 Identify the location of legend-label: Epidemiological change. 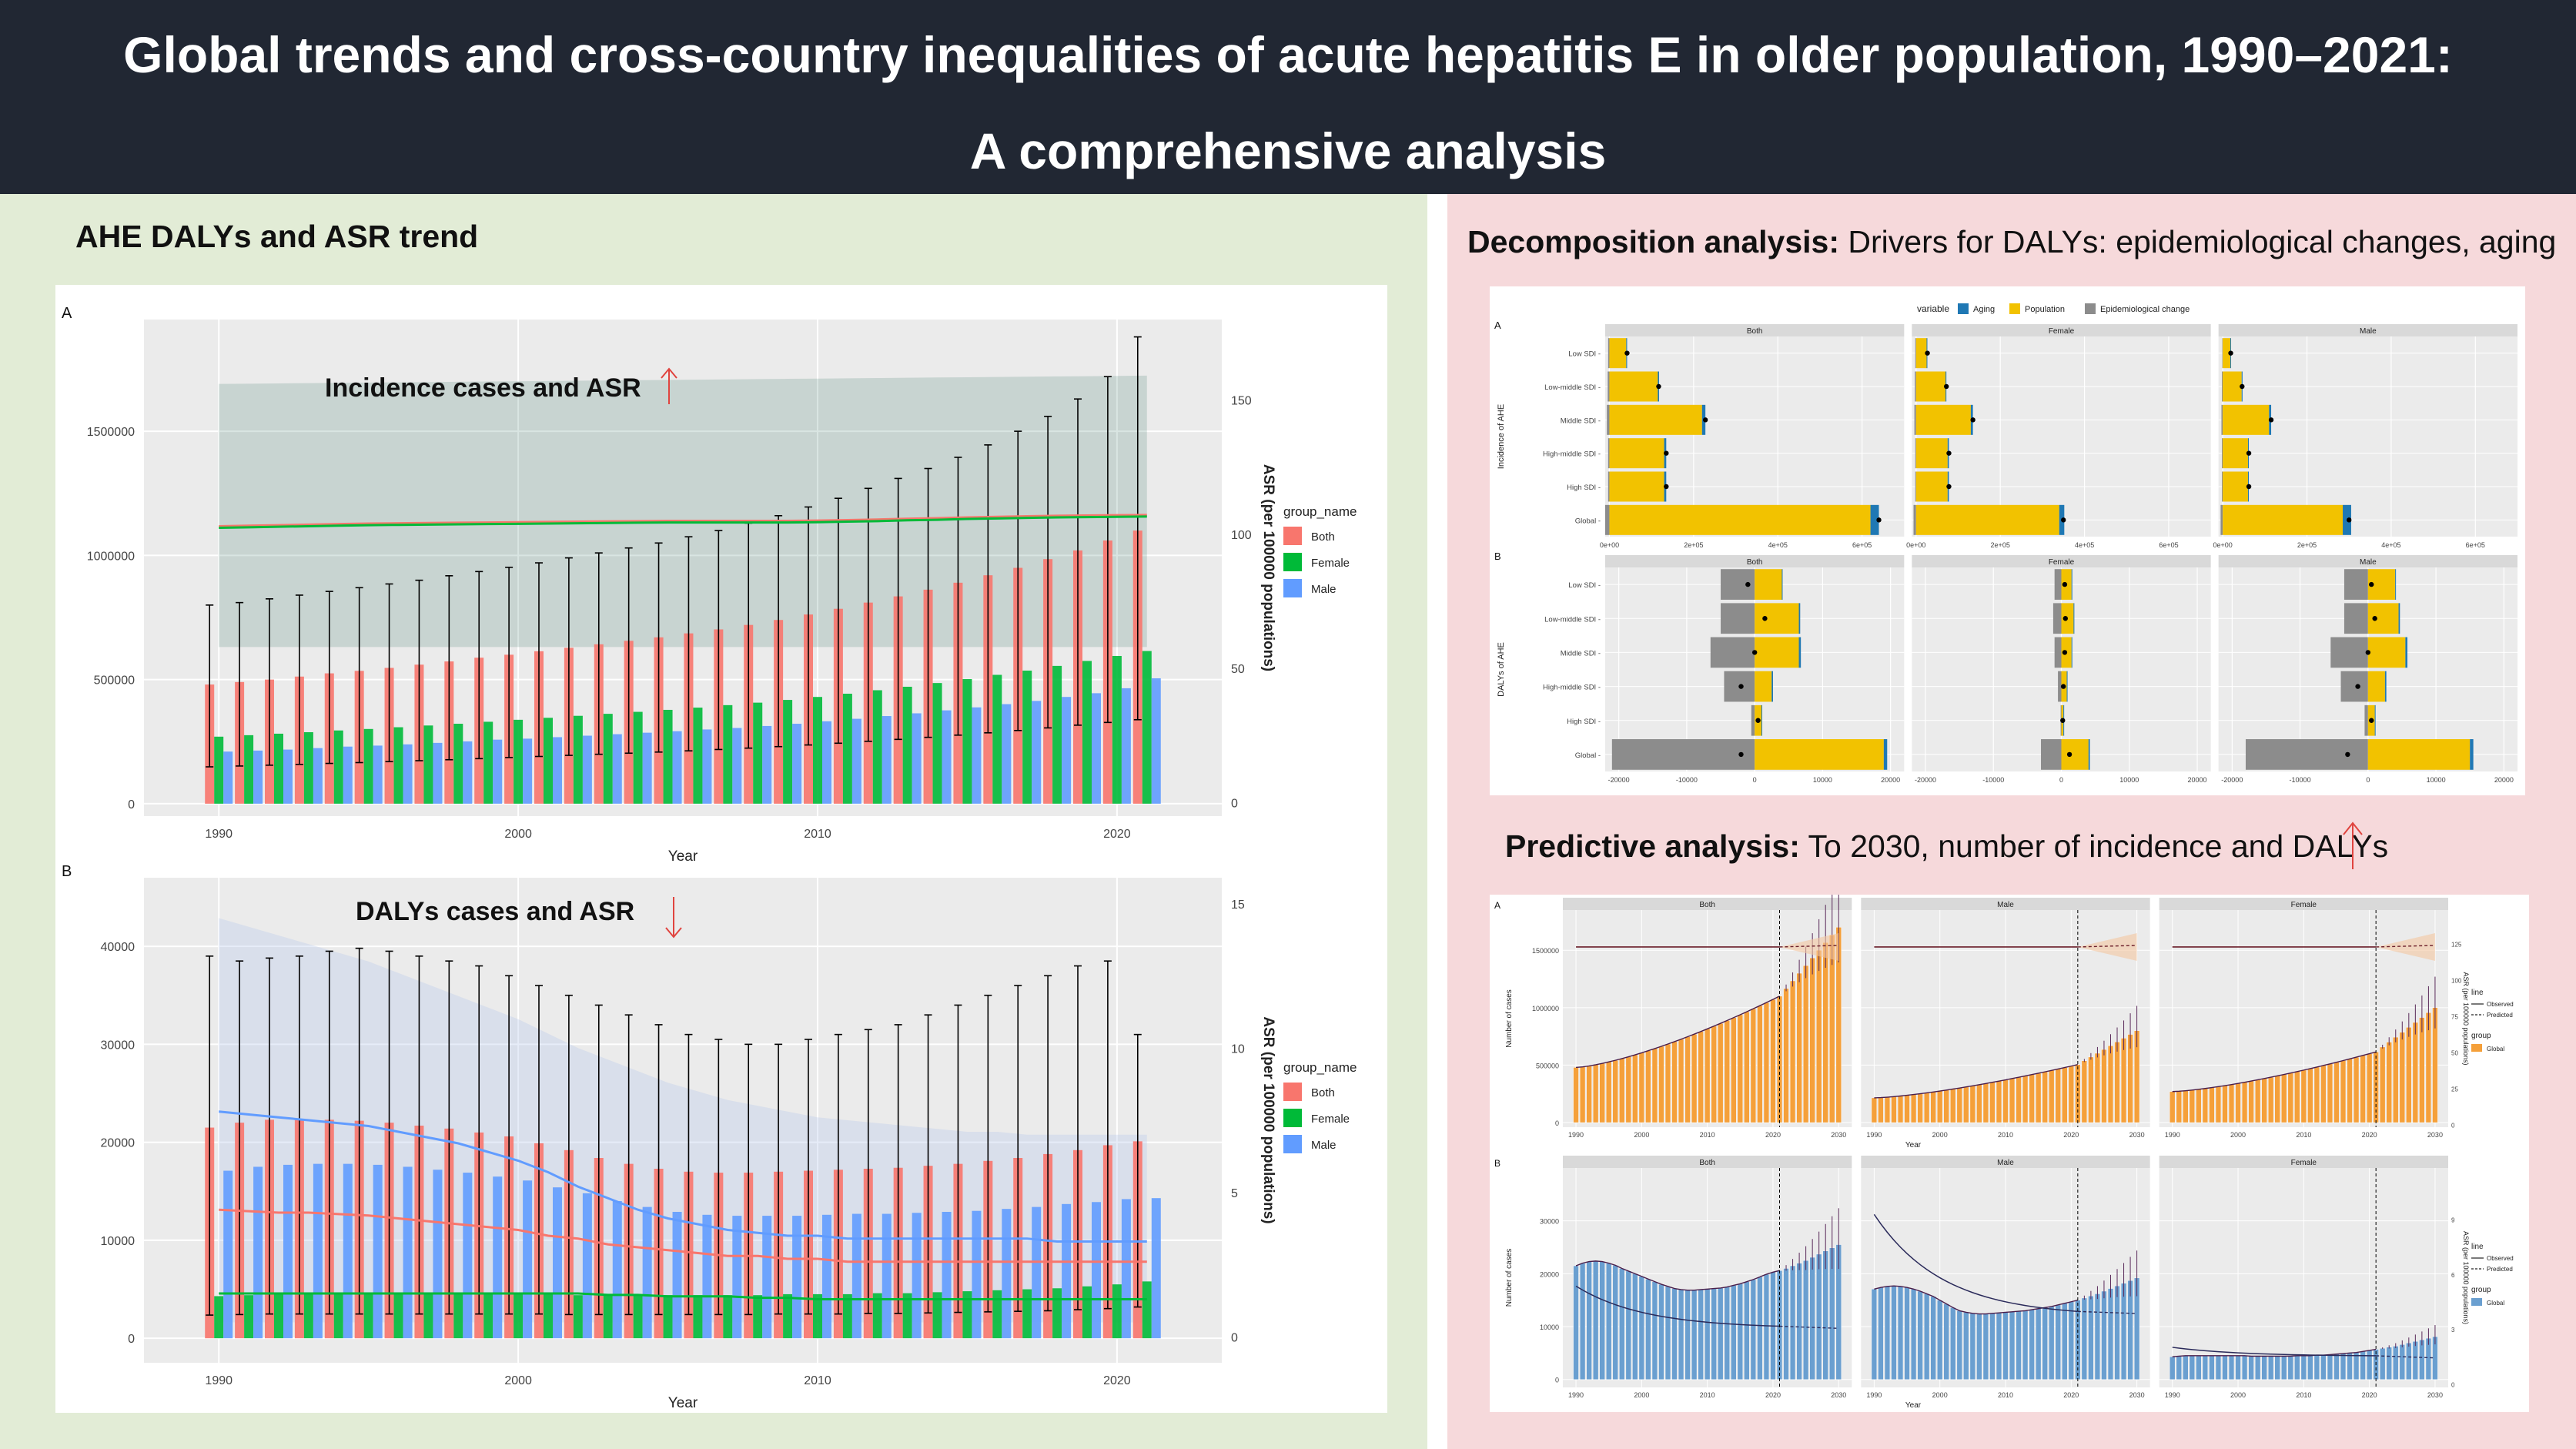
(2145, 309).